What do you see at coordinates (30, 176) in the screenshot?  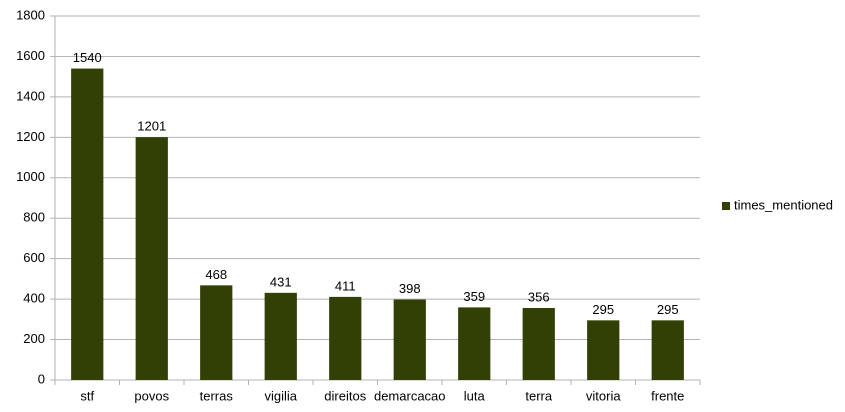 I see `y-tick-label: 1000` at bounding box center [30, 176].